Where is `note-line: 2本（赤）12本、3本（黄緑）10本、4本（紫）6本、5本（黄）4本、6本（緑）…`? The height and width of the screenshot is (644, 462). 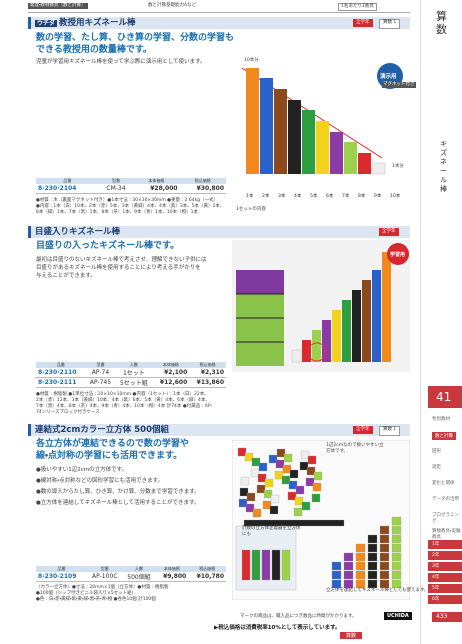 note-line: 2本（赤）12本、3本（黄緑）10本、4本（紫）6本、5本（黄）4本、6本（緑）… is located at coordinates (123, 400).